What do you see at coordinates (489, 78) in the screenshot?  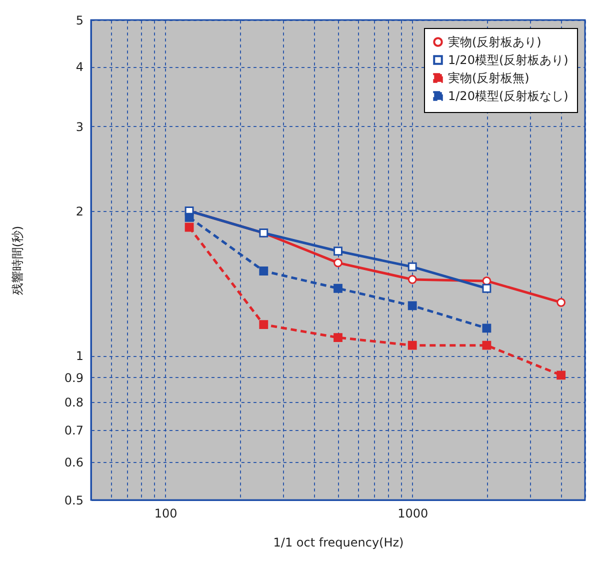 I see `legend-label: 実物(反射板無)` at bounding box center [489, 78].